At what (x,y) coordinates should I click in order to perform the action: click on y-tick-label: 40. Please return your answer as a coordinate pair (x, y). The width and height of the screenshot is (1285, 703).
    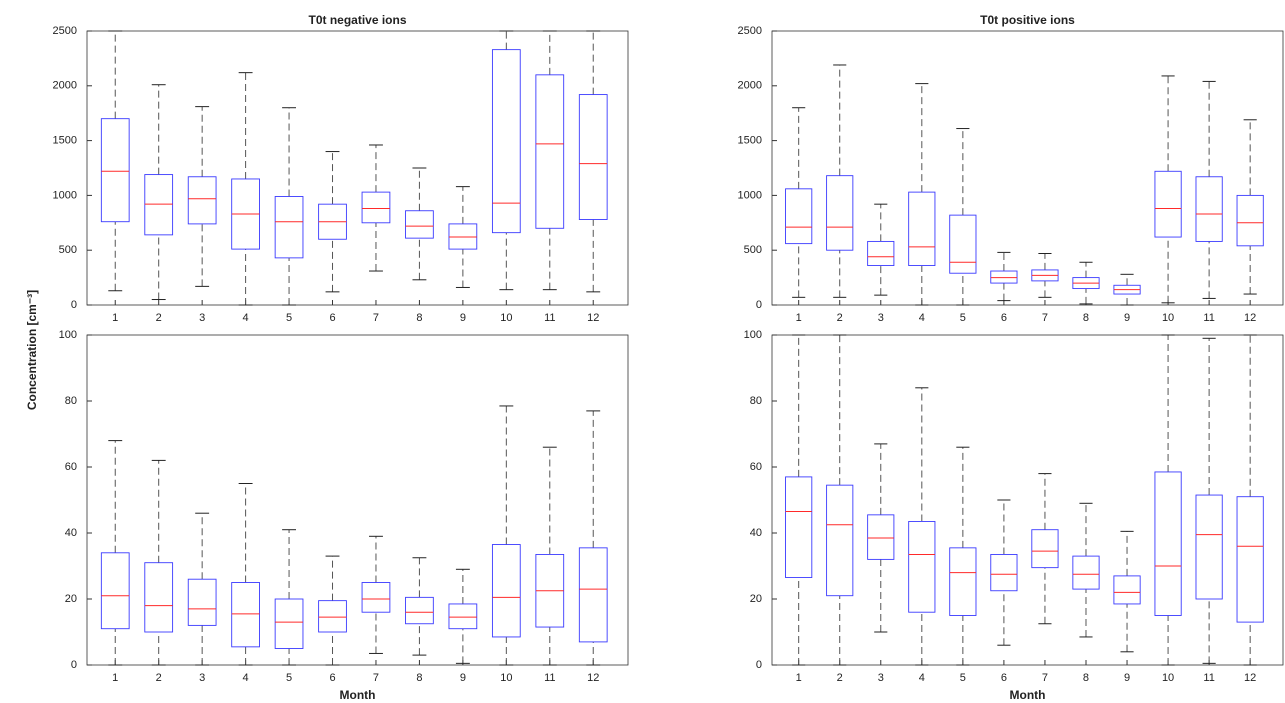
    Looking at the image, I should click on (756, 533).